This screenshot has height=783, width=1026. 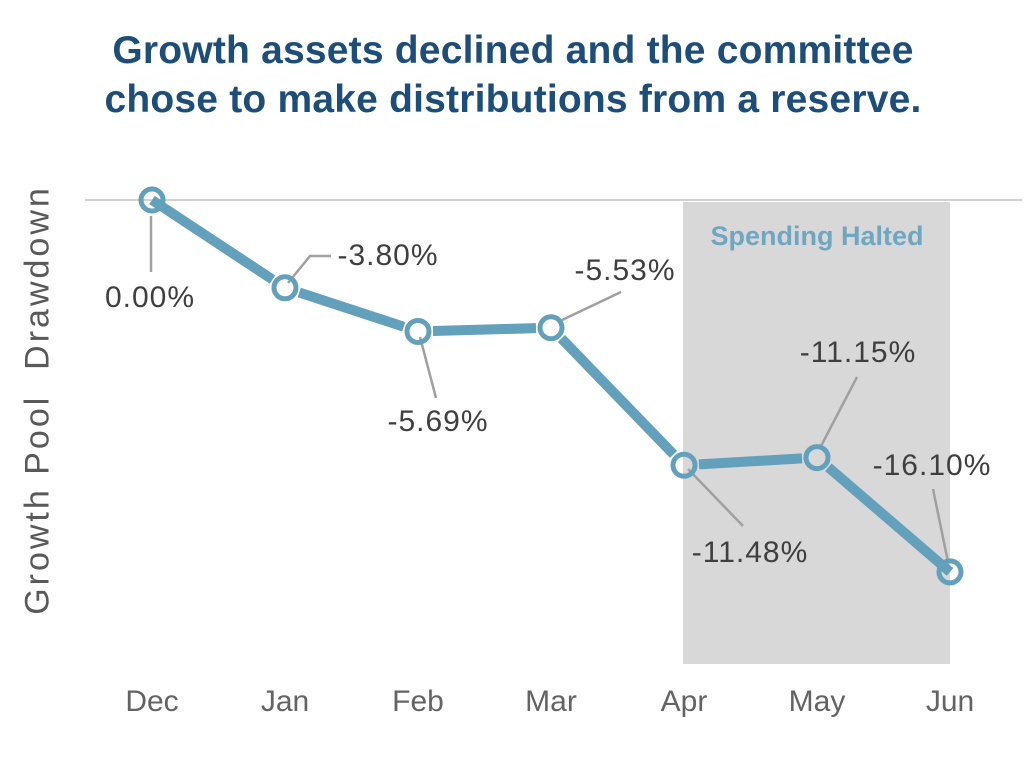 What do you see at coordinates (152, 701) in the screenshot?
I see `x-tick-label-dec: Dec` at bounding box center [152, 701].